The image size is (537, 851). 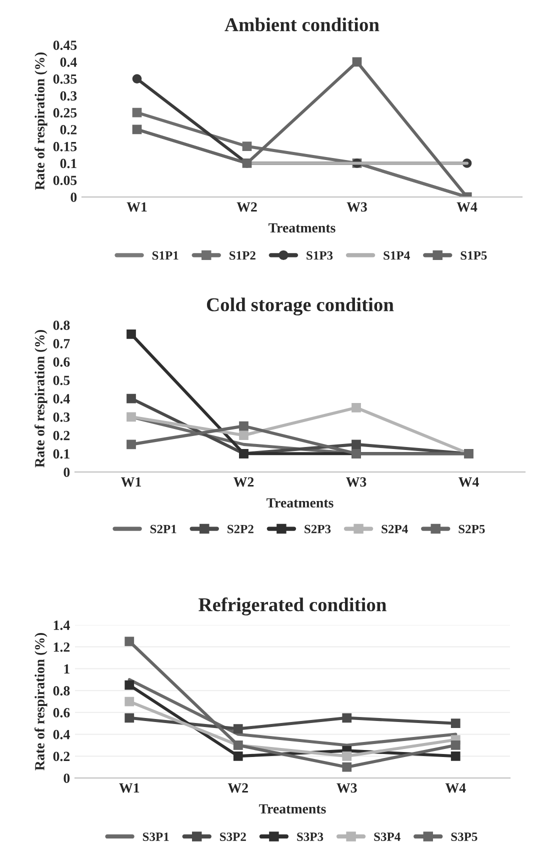 I want to click on legend-label: S2P3, so click(x=317, y=529).